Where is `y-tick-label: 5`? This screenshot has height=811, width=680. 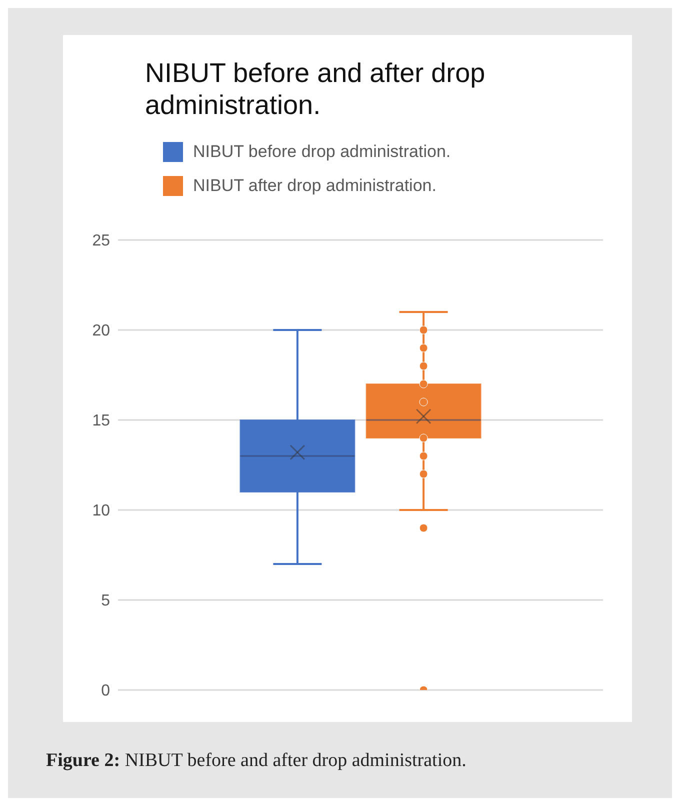 y-tick-label: 5 is located at coordinates (105, 601).